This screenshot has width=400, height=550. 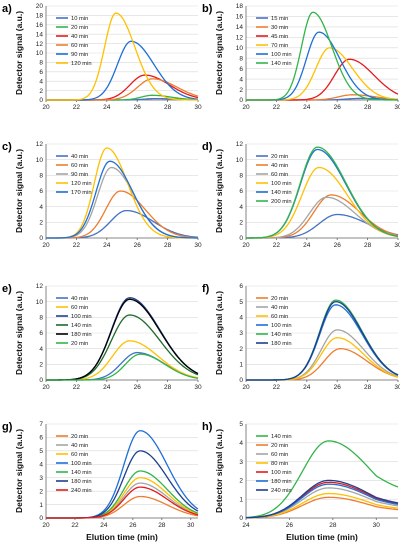 I want to click on legend-label: 45 min, so click(x=279, y=37).